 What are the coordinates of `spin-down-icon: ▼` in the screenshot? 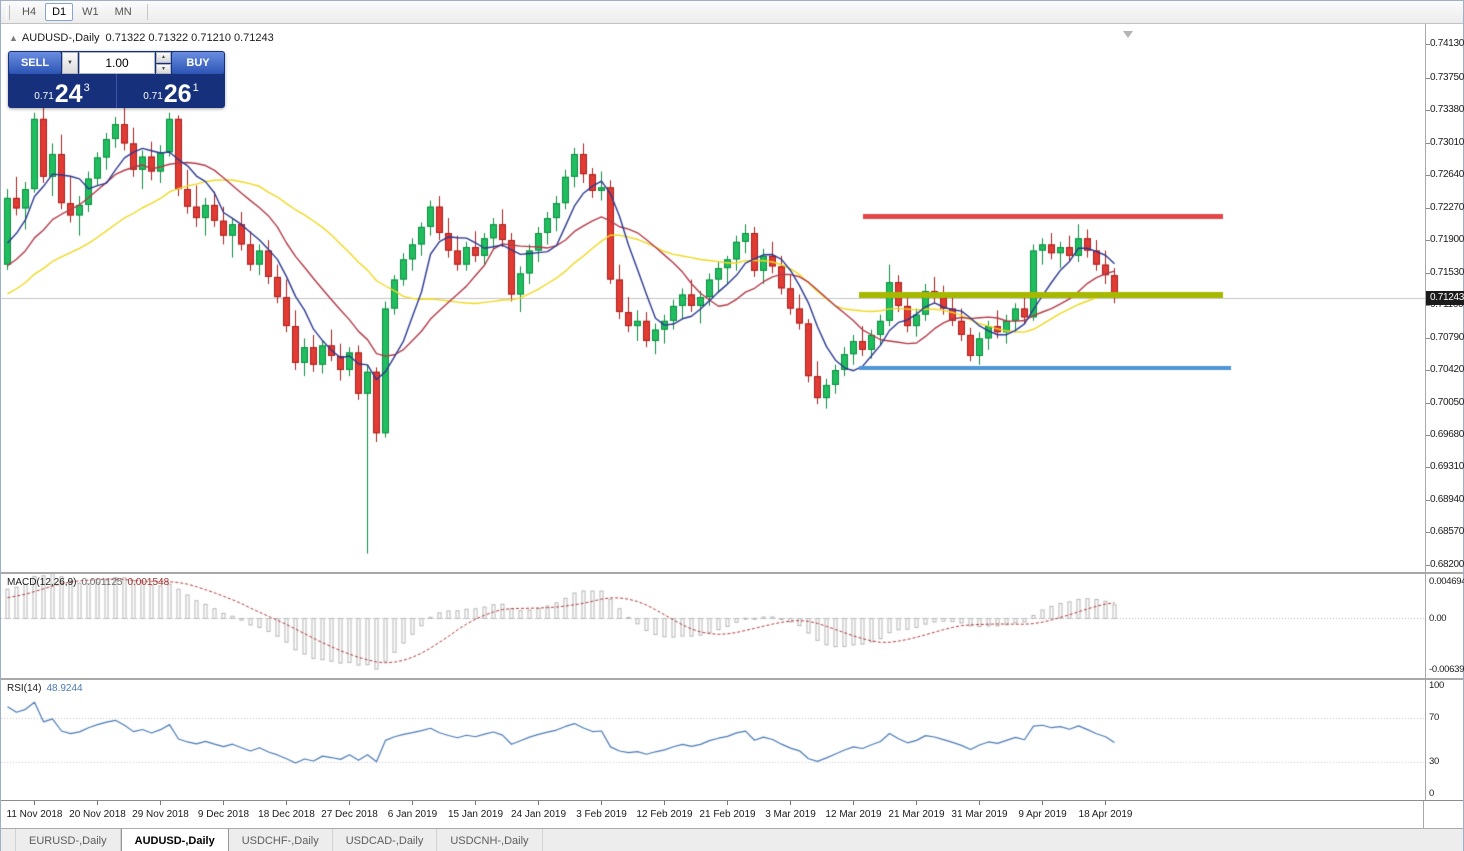 It's located at (163, 68).